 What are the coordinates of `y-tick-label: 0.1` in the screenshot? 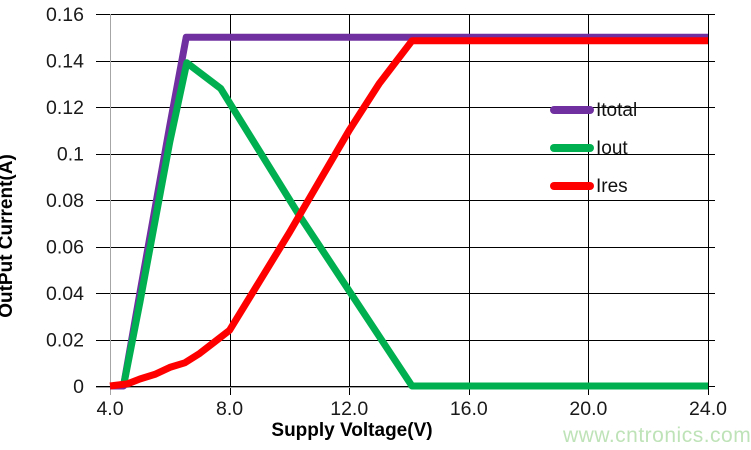 It's located at (70, 155).